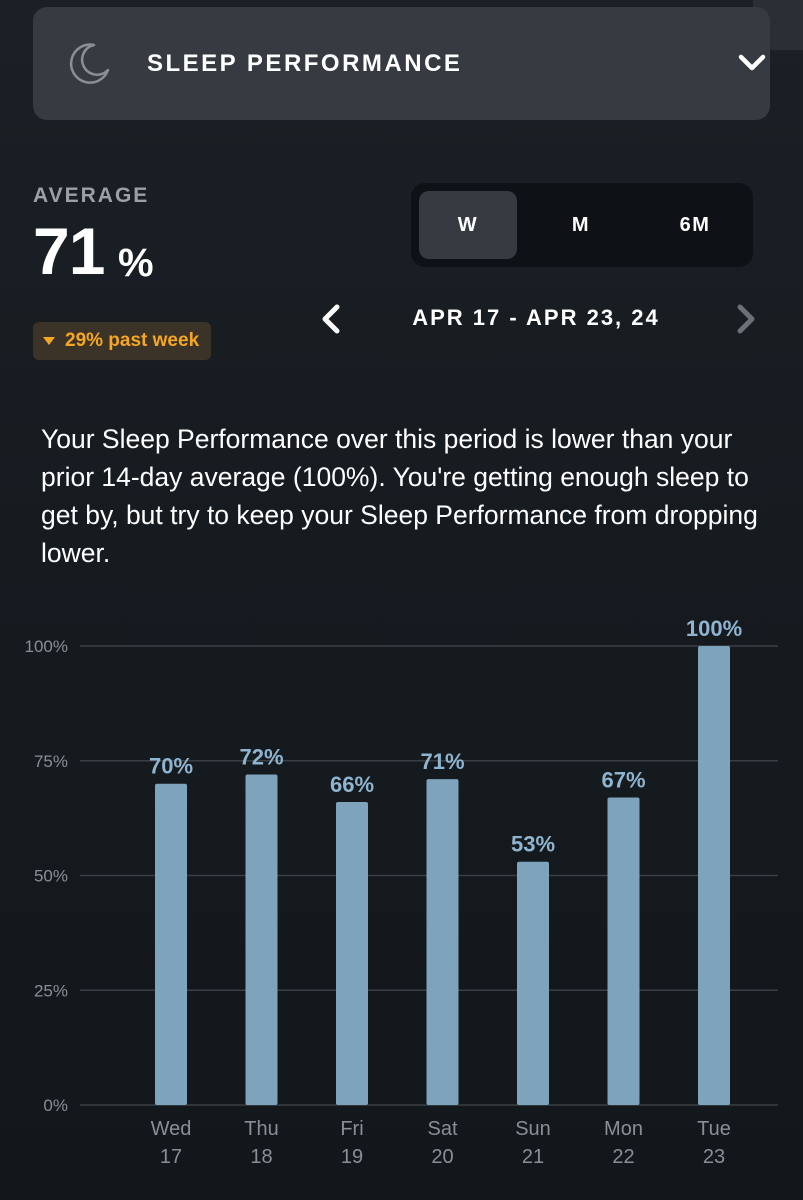 The image size is (803, 1200). I want to click on date-range: APR 17 - APR 23, 24, so click(536, 317).